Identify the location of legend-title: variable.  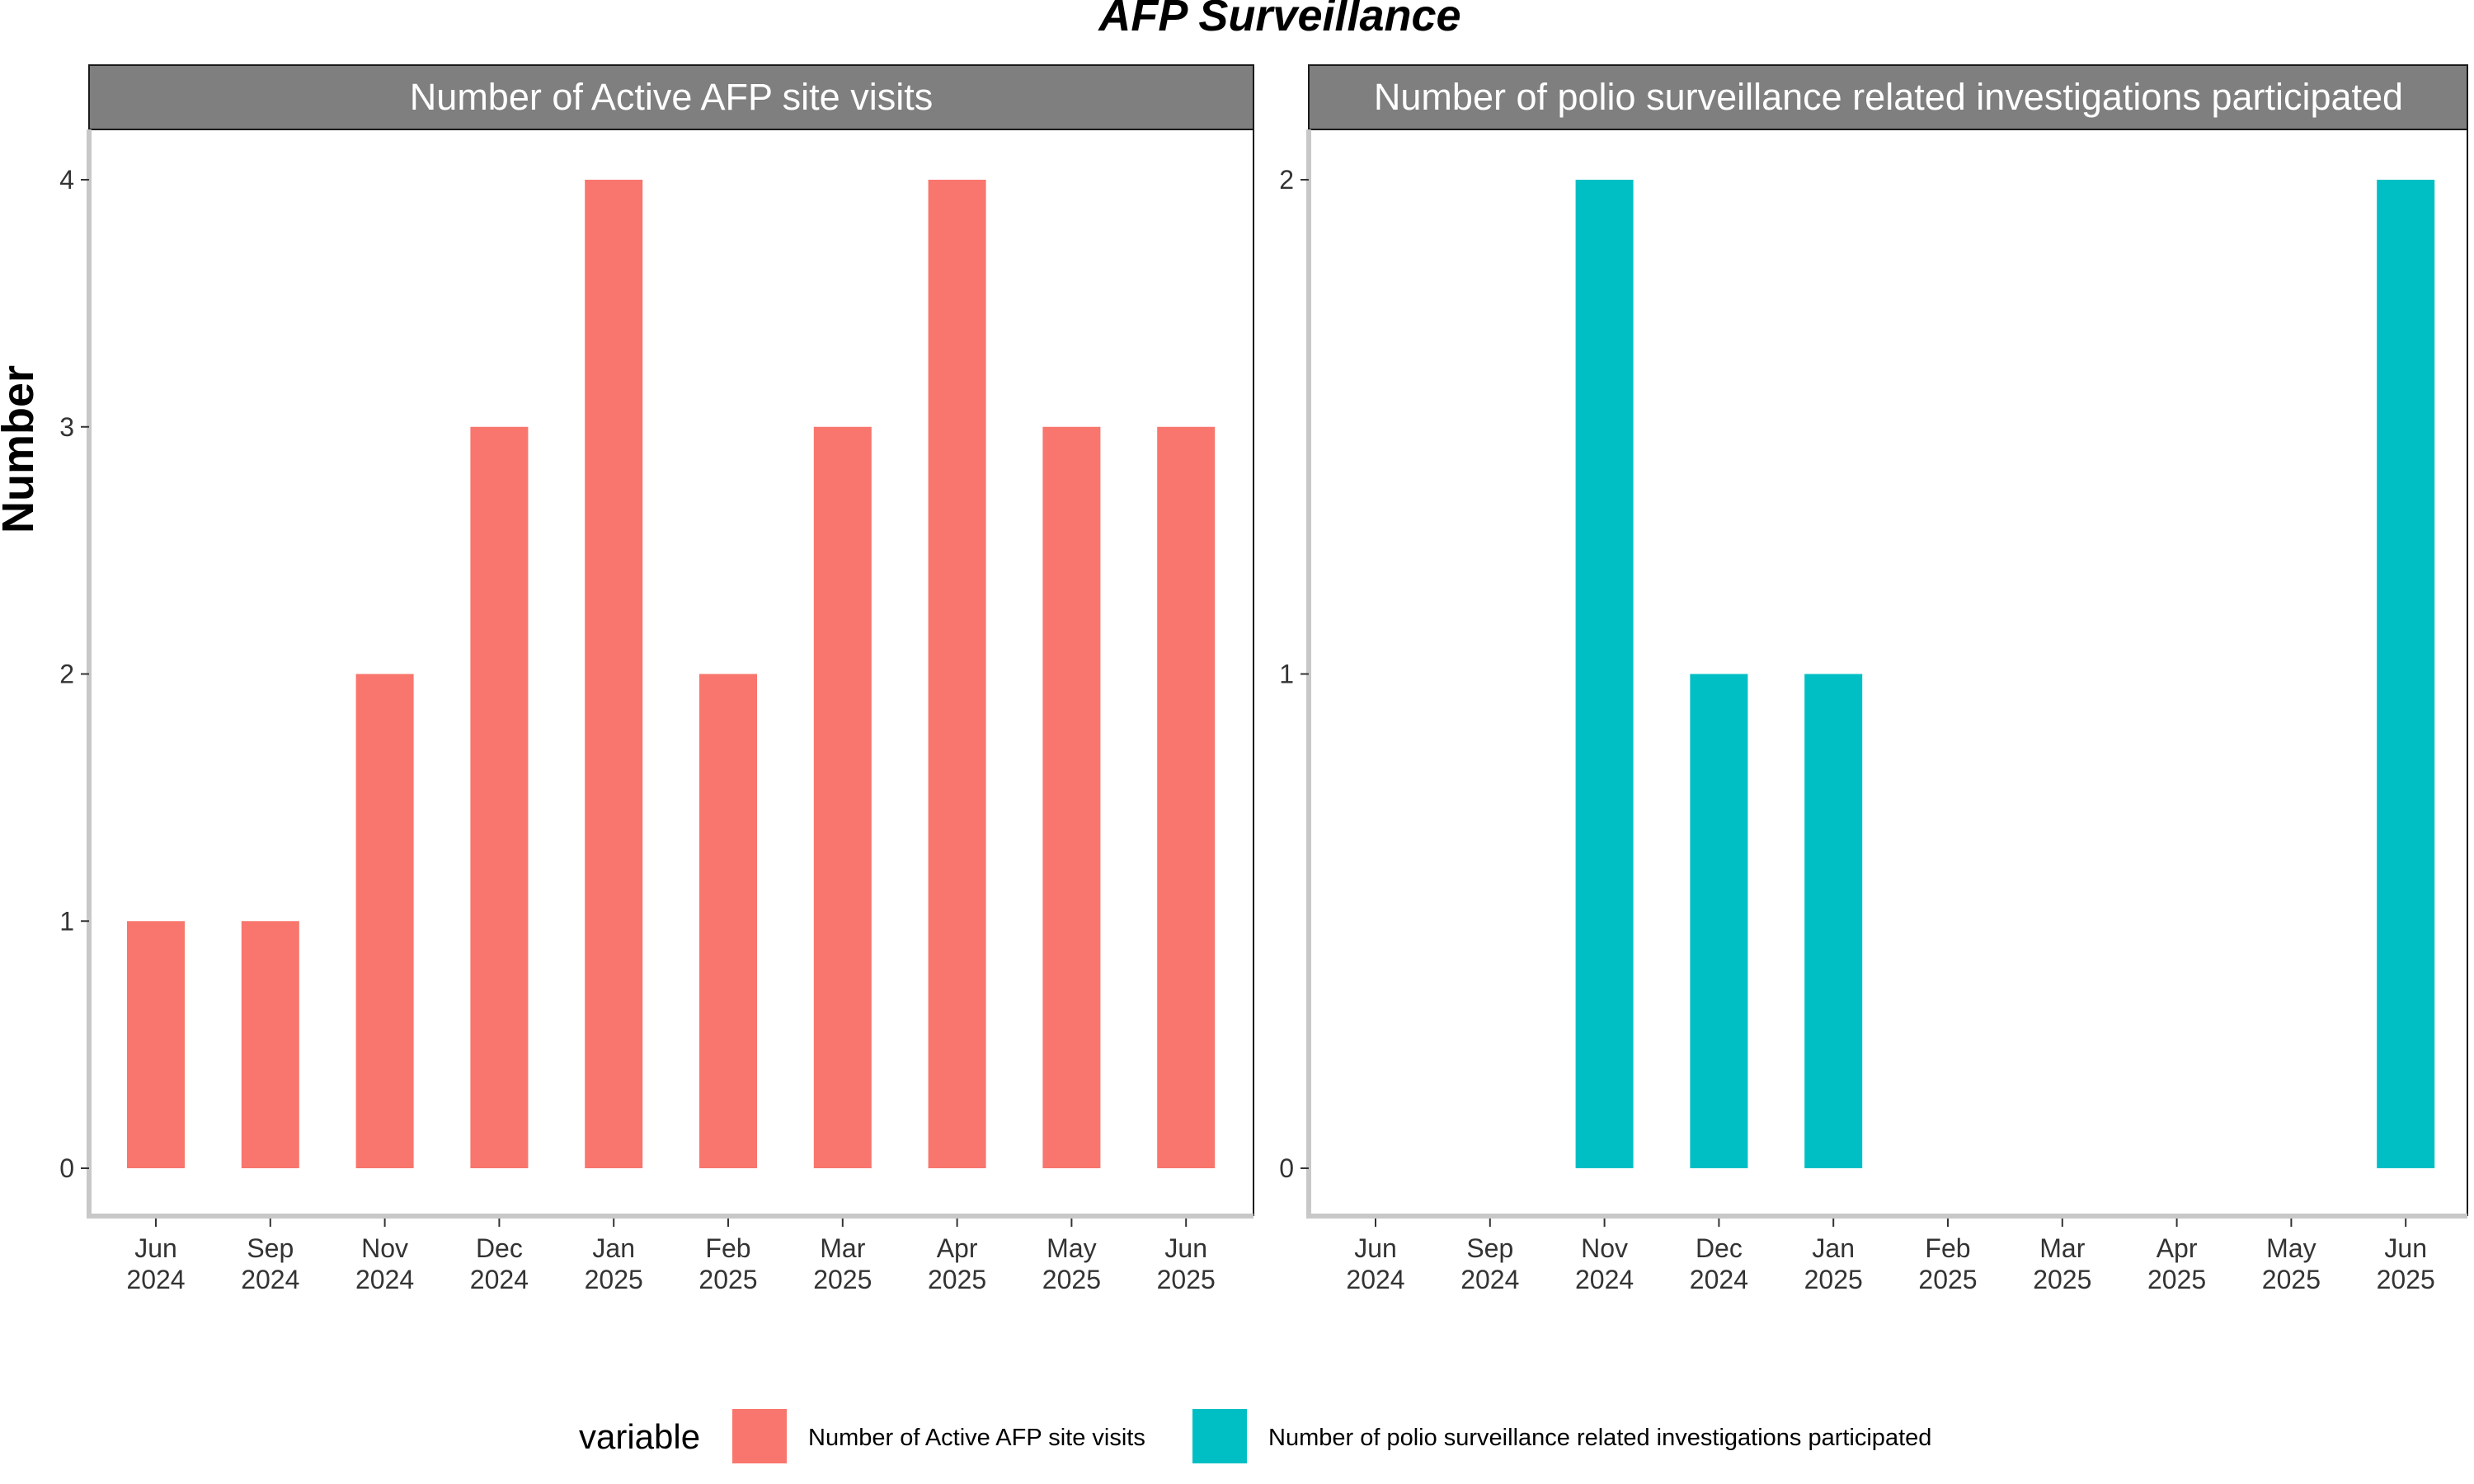
(639, 1436).